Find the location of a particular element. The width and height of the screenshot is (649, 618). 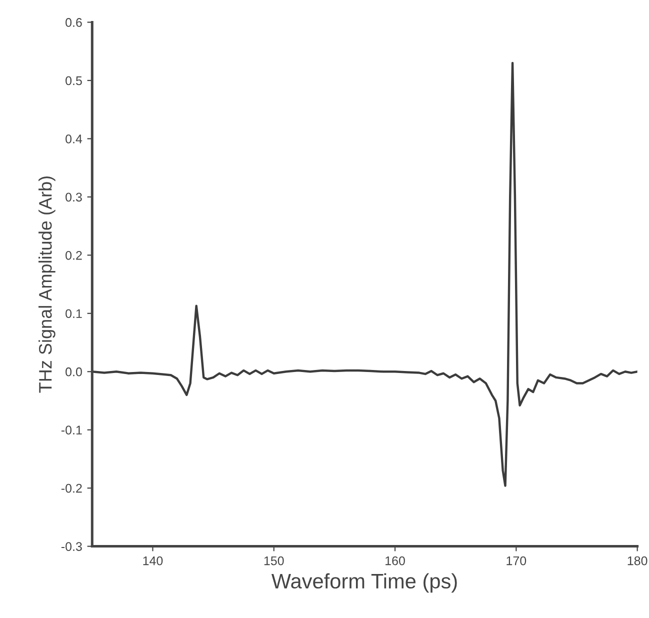

y-tick-label: -0.3 is located at coordinates (71, 546).